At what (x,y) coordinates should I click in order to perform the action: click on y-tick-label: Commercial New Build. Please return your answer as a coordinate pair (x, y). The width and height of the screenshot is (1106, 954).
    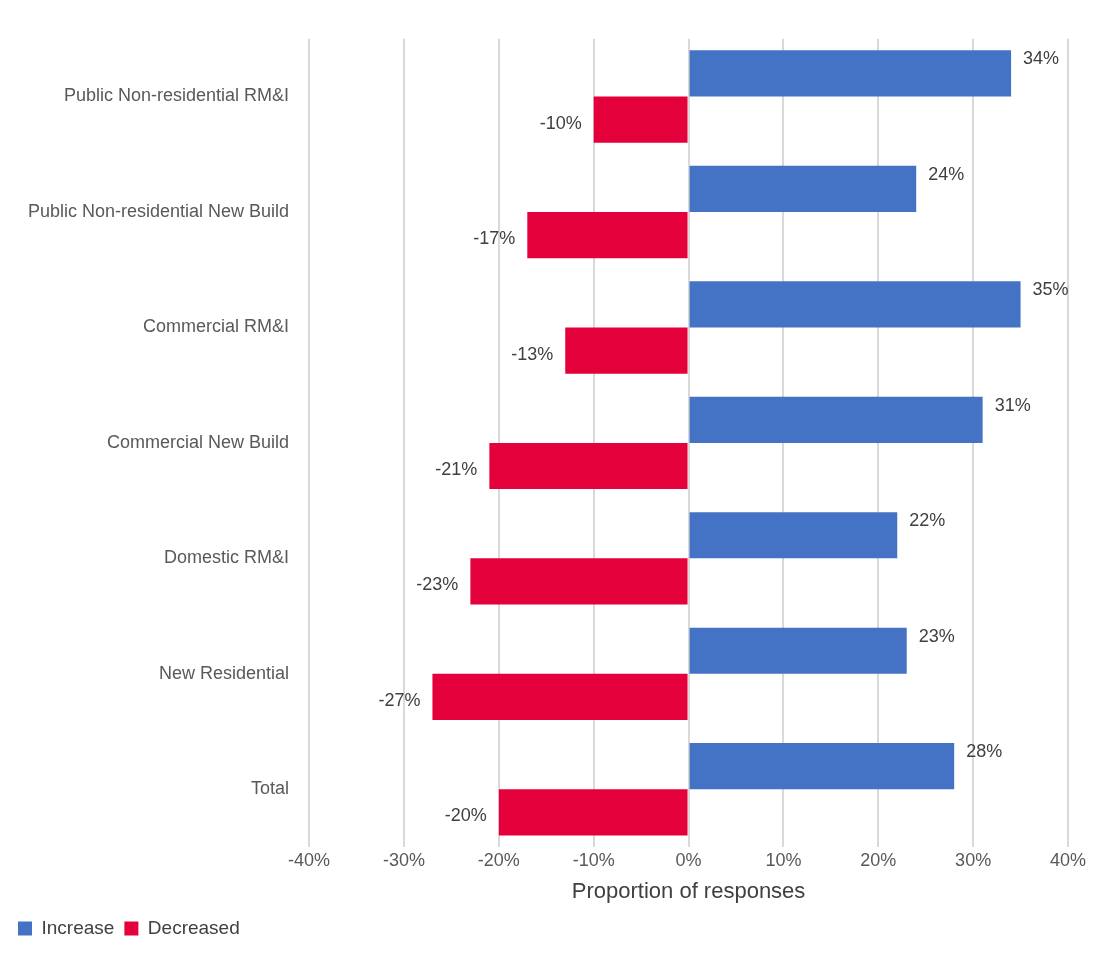
    Looking at the image, I should click on (198, 441).